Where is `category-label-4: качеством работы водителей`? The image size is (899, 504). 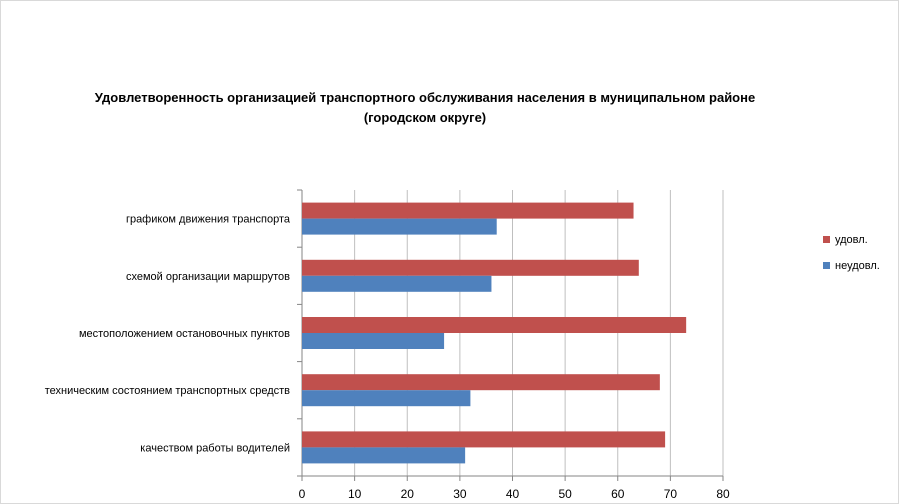
category-label-4: качеством работы водителей is located at coordinates (215, 448).